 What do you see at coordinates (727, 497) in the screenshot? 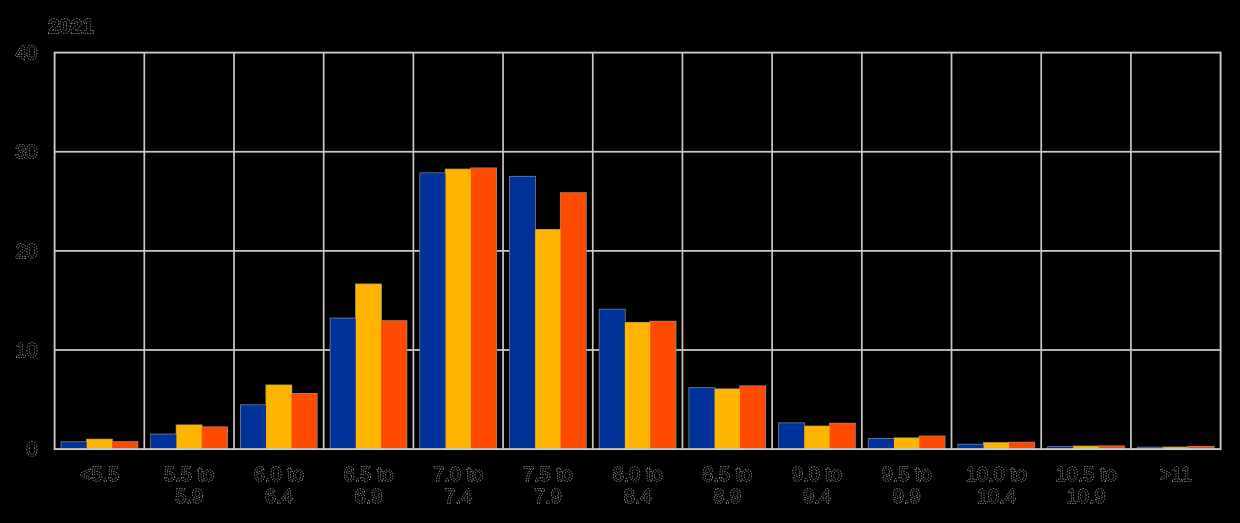
I see `svg-text: 8.9` at bounding box center [727, 497].